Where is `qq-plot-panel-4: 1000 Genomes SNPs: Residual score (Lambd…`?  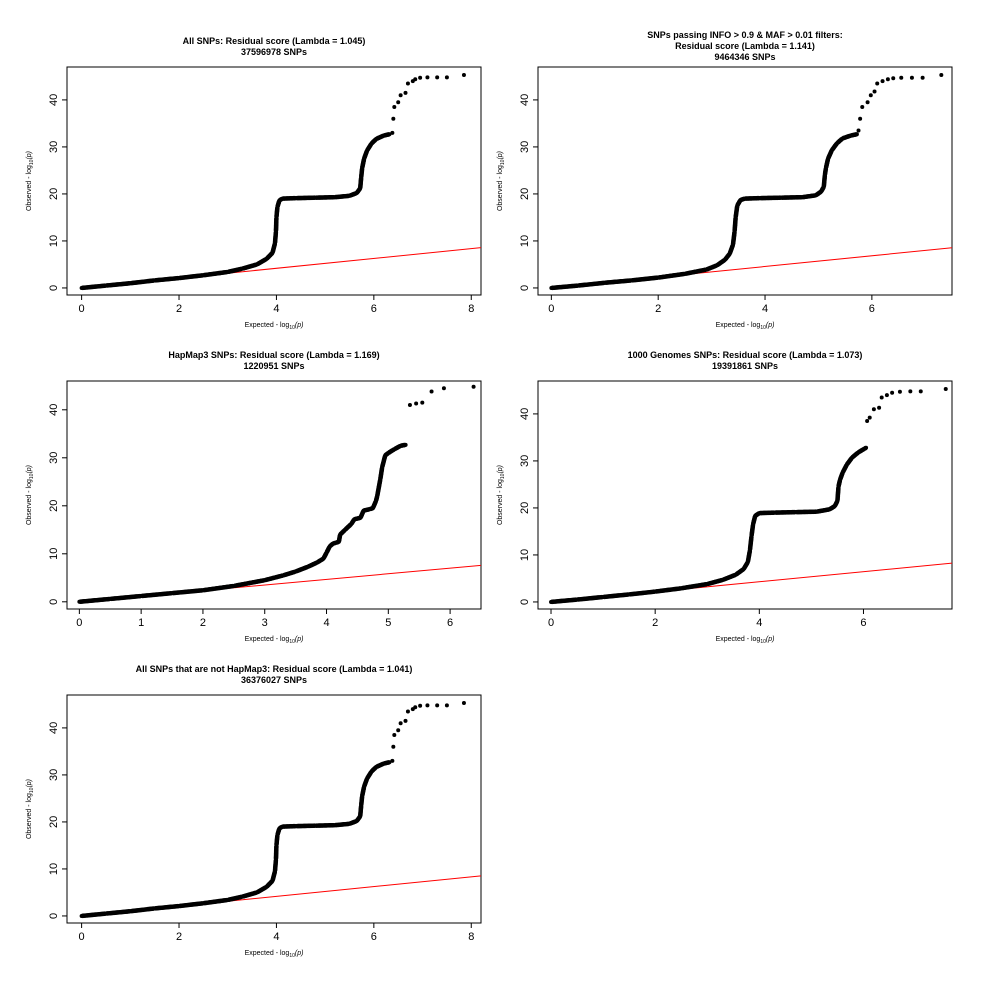
qq-plot-panel-4: 1000 Genomes SNPs: Residual score (Lambd… is located at coordinates (725, 497).